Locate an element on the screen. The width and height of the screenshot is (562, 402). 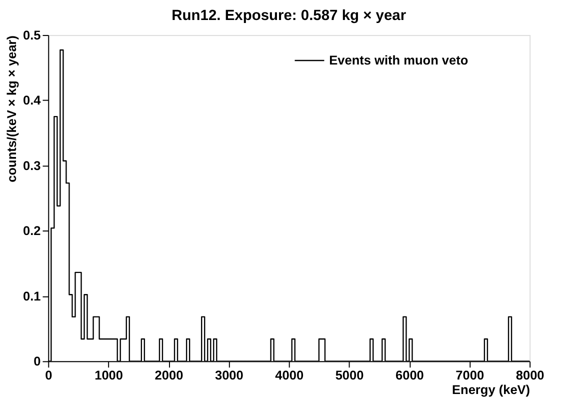
y-tick-label: 0.1 is located at coordinates (32, 296).